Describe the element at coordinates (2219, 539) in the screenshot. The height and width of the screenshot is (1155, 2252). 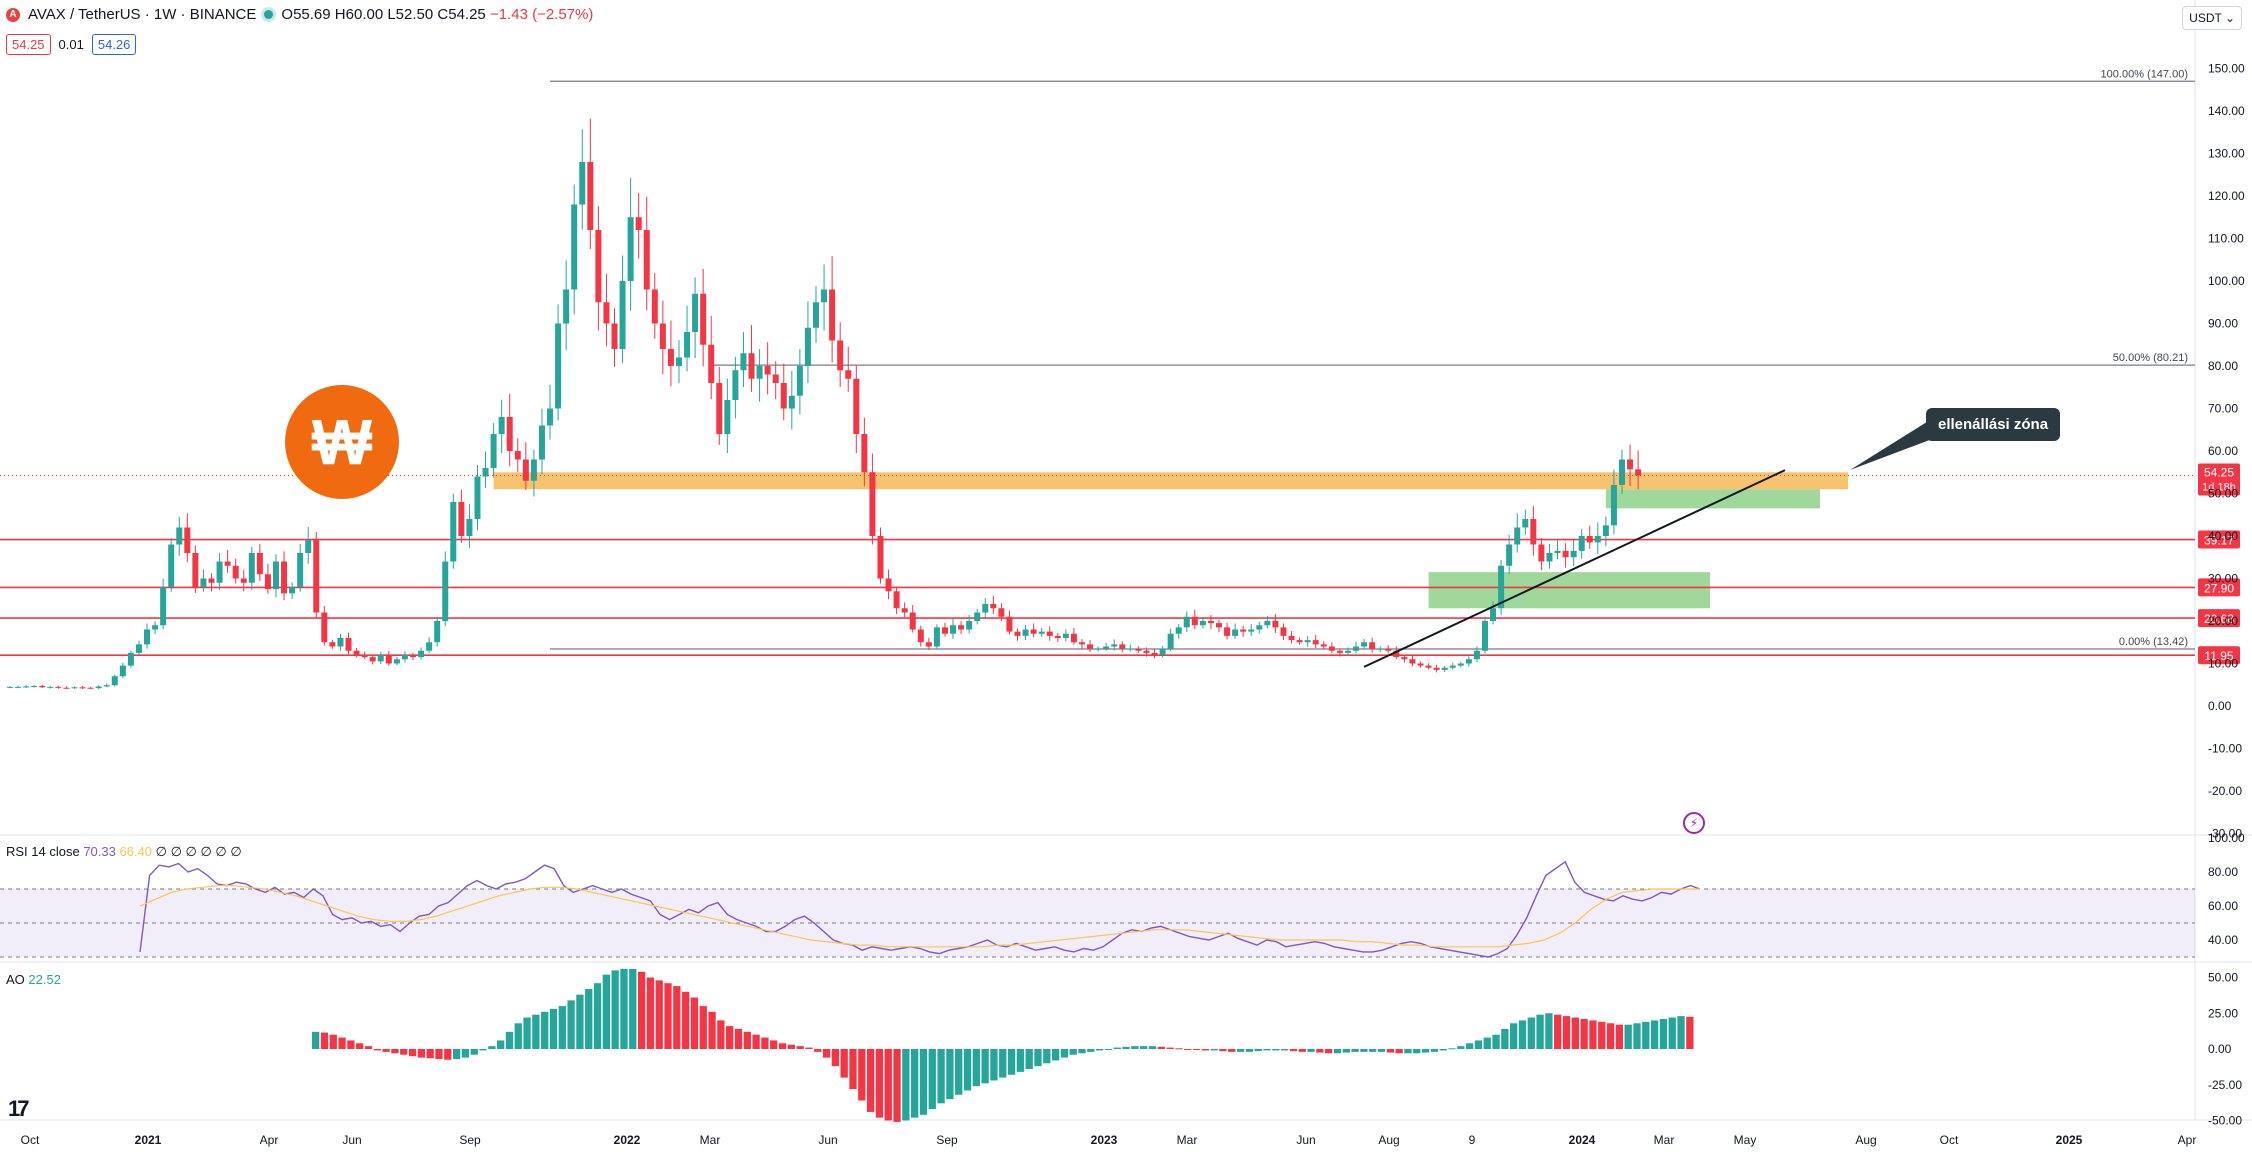
I see `level-tag` at that location.